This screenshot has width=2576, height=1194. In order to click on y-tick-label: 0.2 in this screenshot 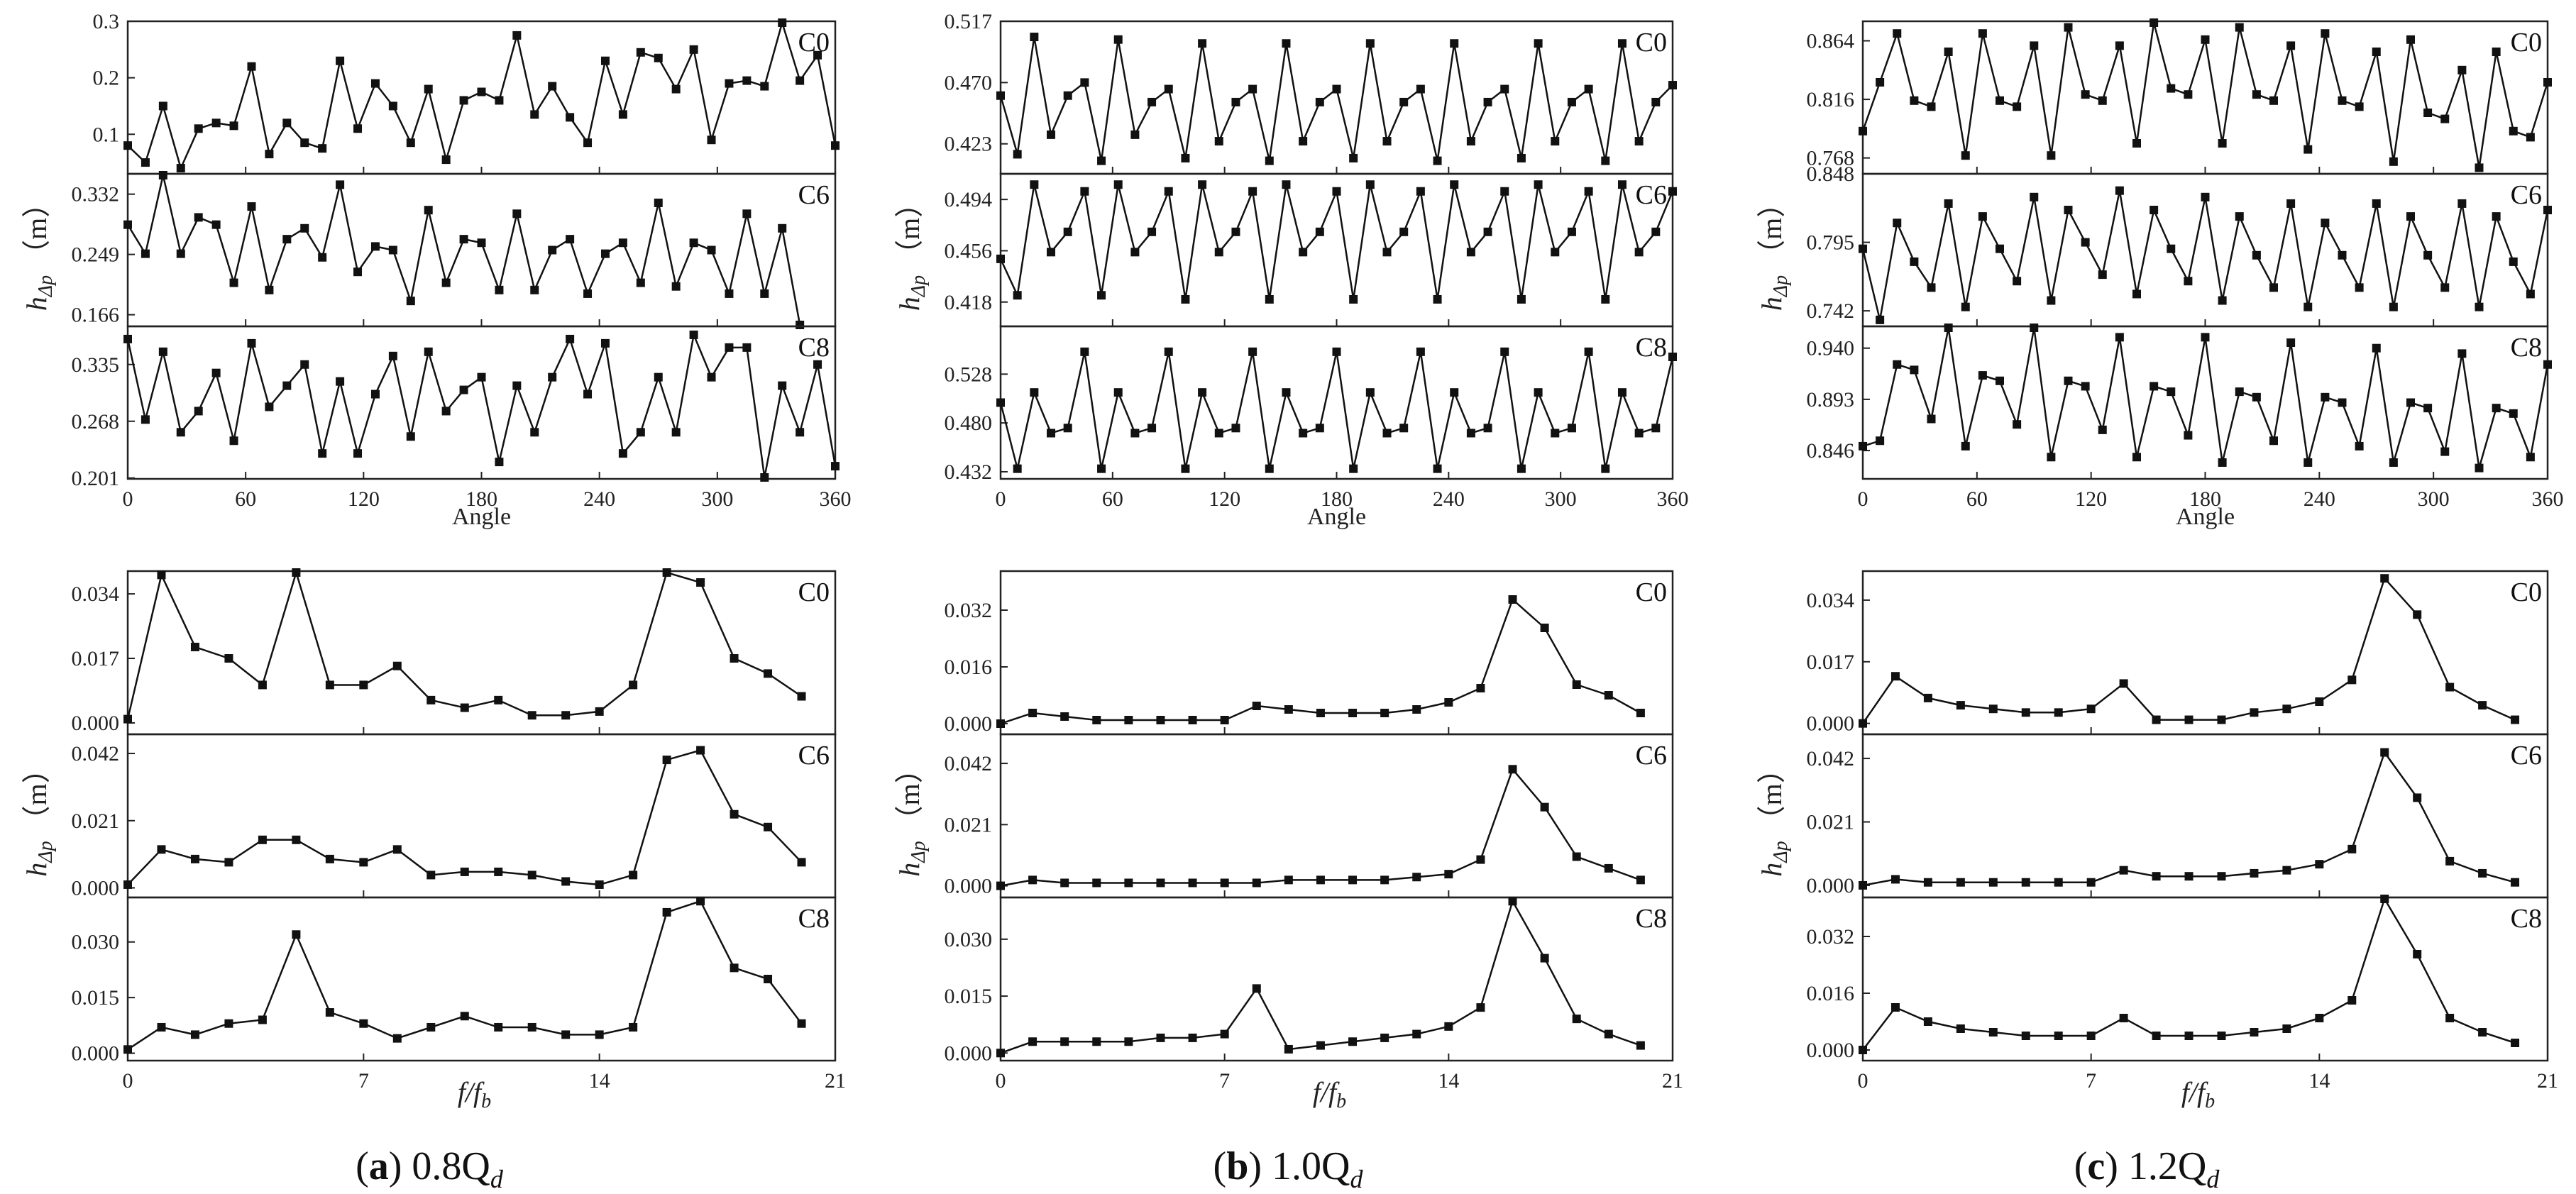, I will do `click(106, 78)`.